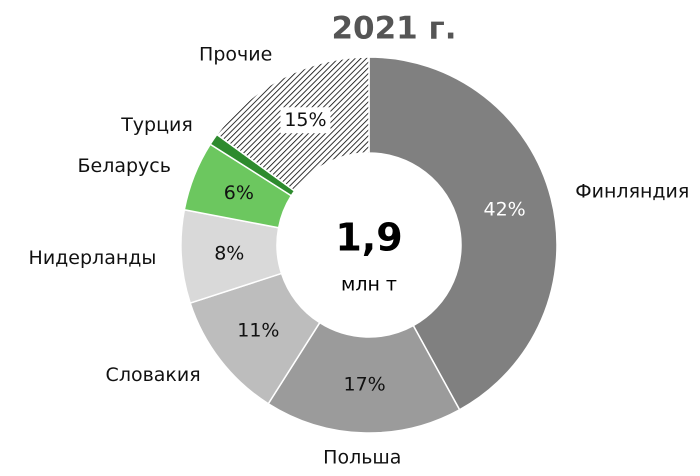 The height and width of the screenshot is (476, 700). What do you see at coordinates (369, 285) in the screenshot?
I see `center-unit: млн т` at bounding box center [369, 285].